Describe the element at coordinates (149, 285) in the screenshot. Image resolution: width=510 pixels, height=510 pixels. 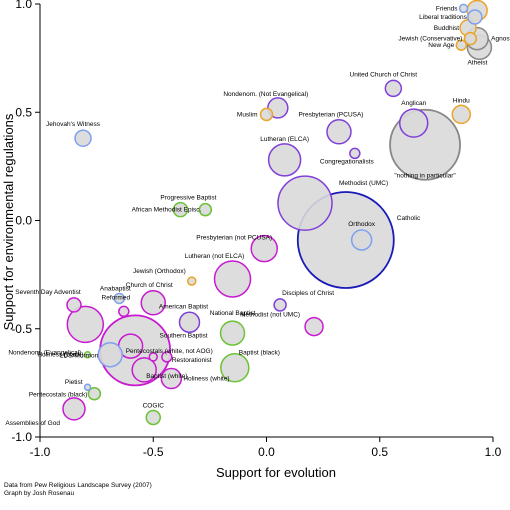
I see `label-church-of-christ: Church of Christ` at that location.